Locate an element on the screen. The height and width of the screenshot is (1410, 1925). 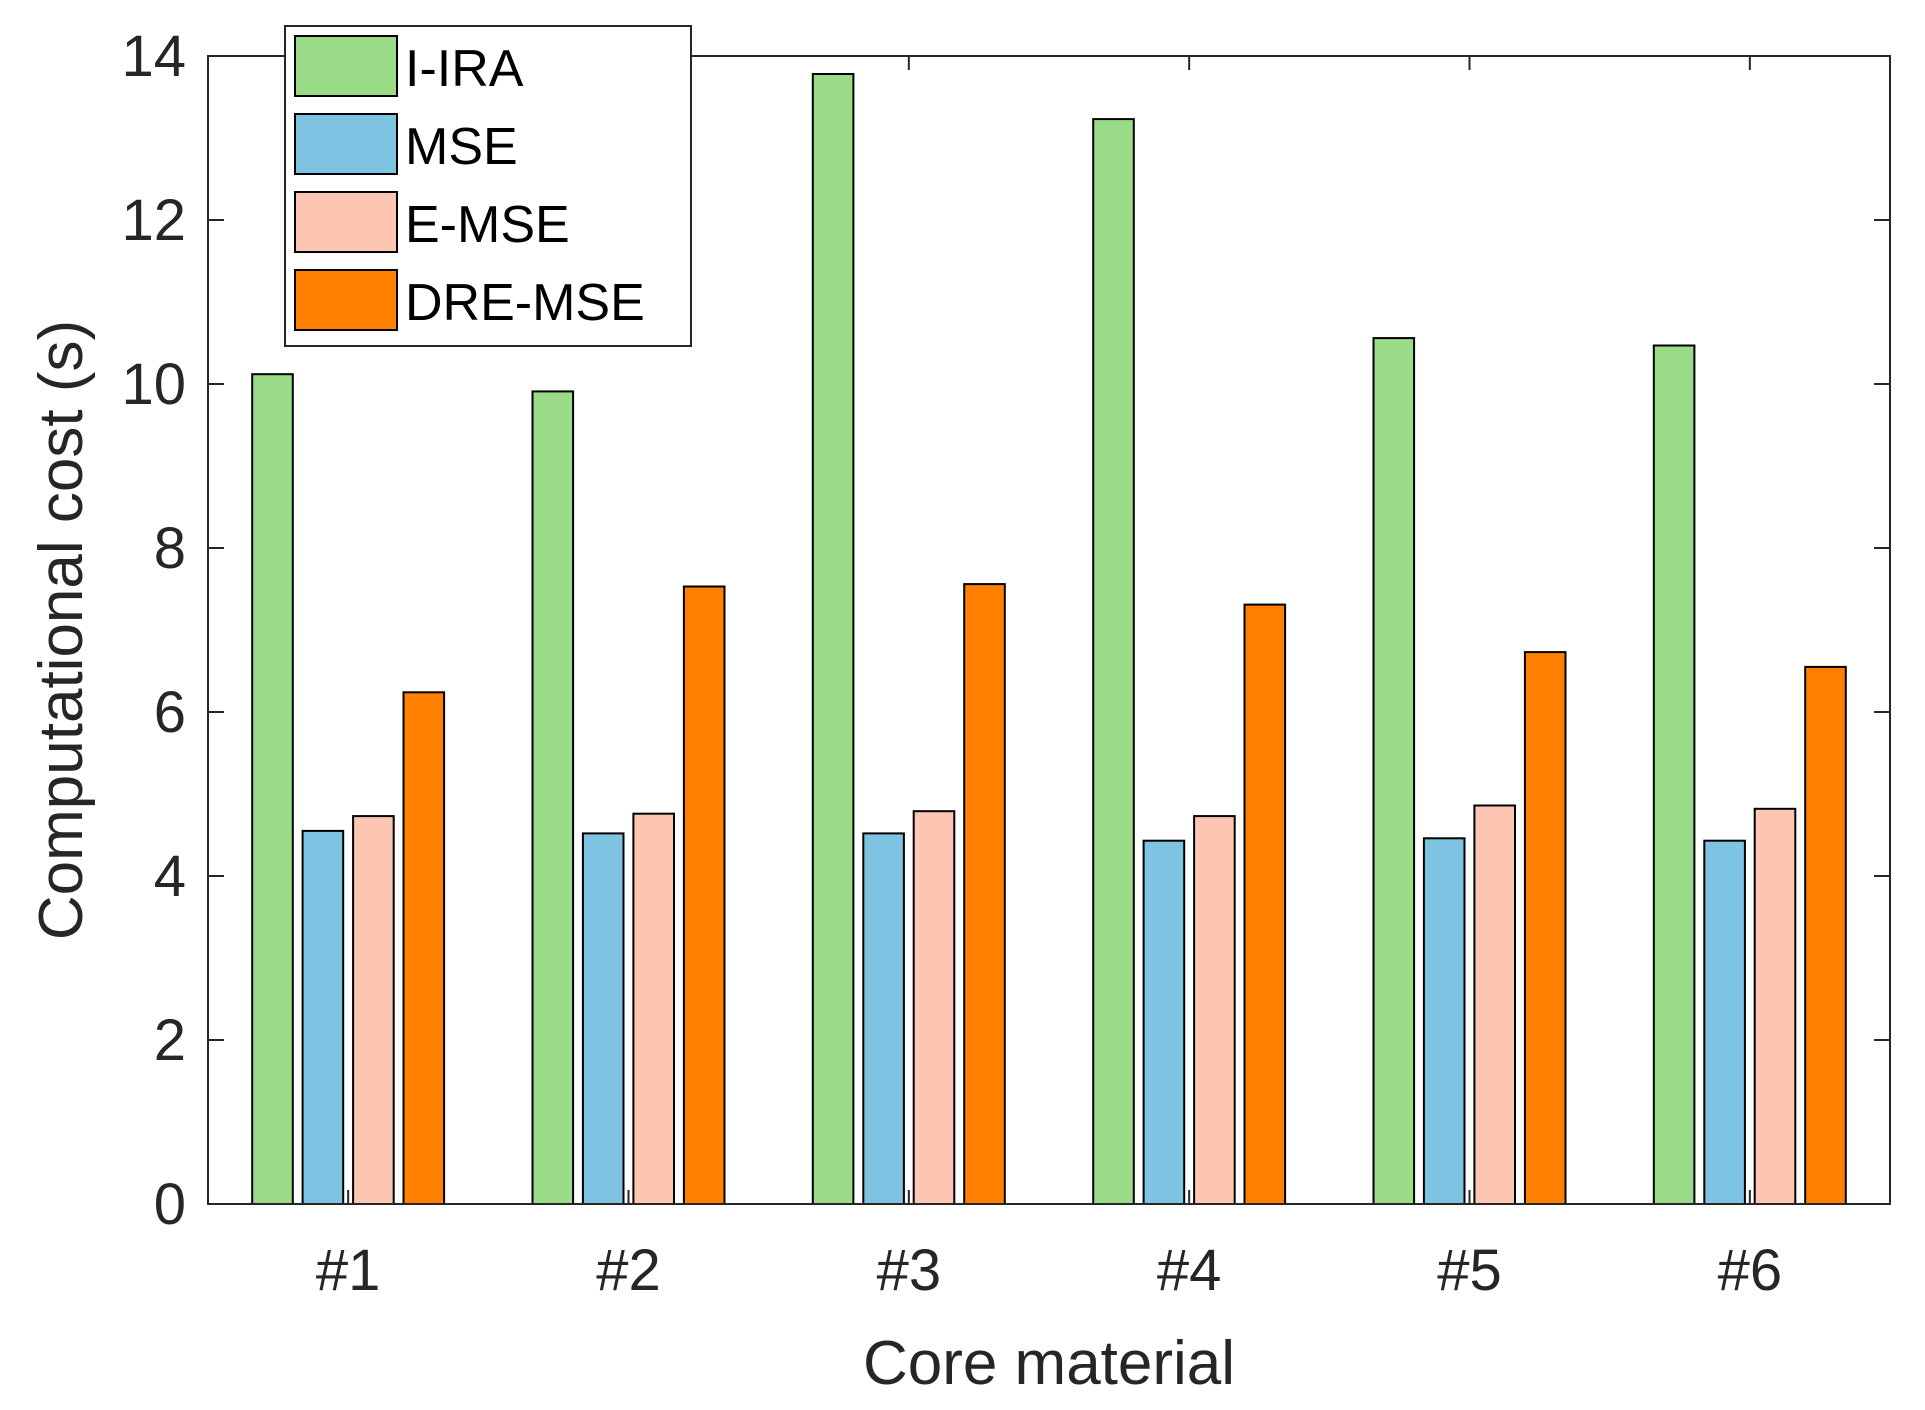
x-tick-label: #6 is located at coordinates (1750, 1270).